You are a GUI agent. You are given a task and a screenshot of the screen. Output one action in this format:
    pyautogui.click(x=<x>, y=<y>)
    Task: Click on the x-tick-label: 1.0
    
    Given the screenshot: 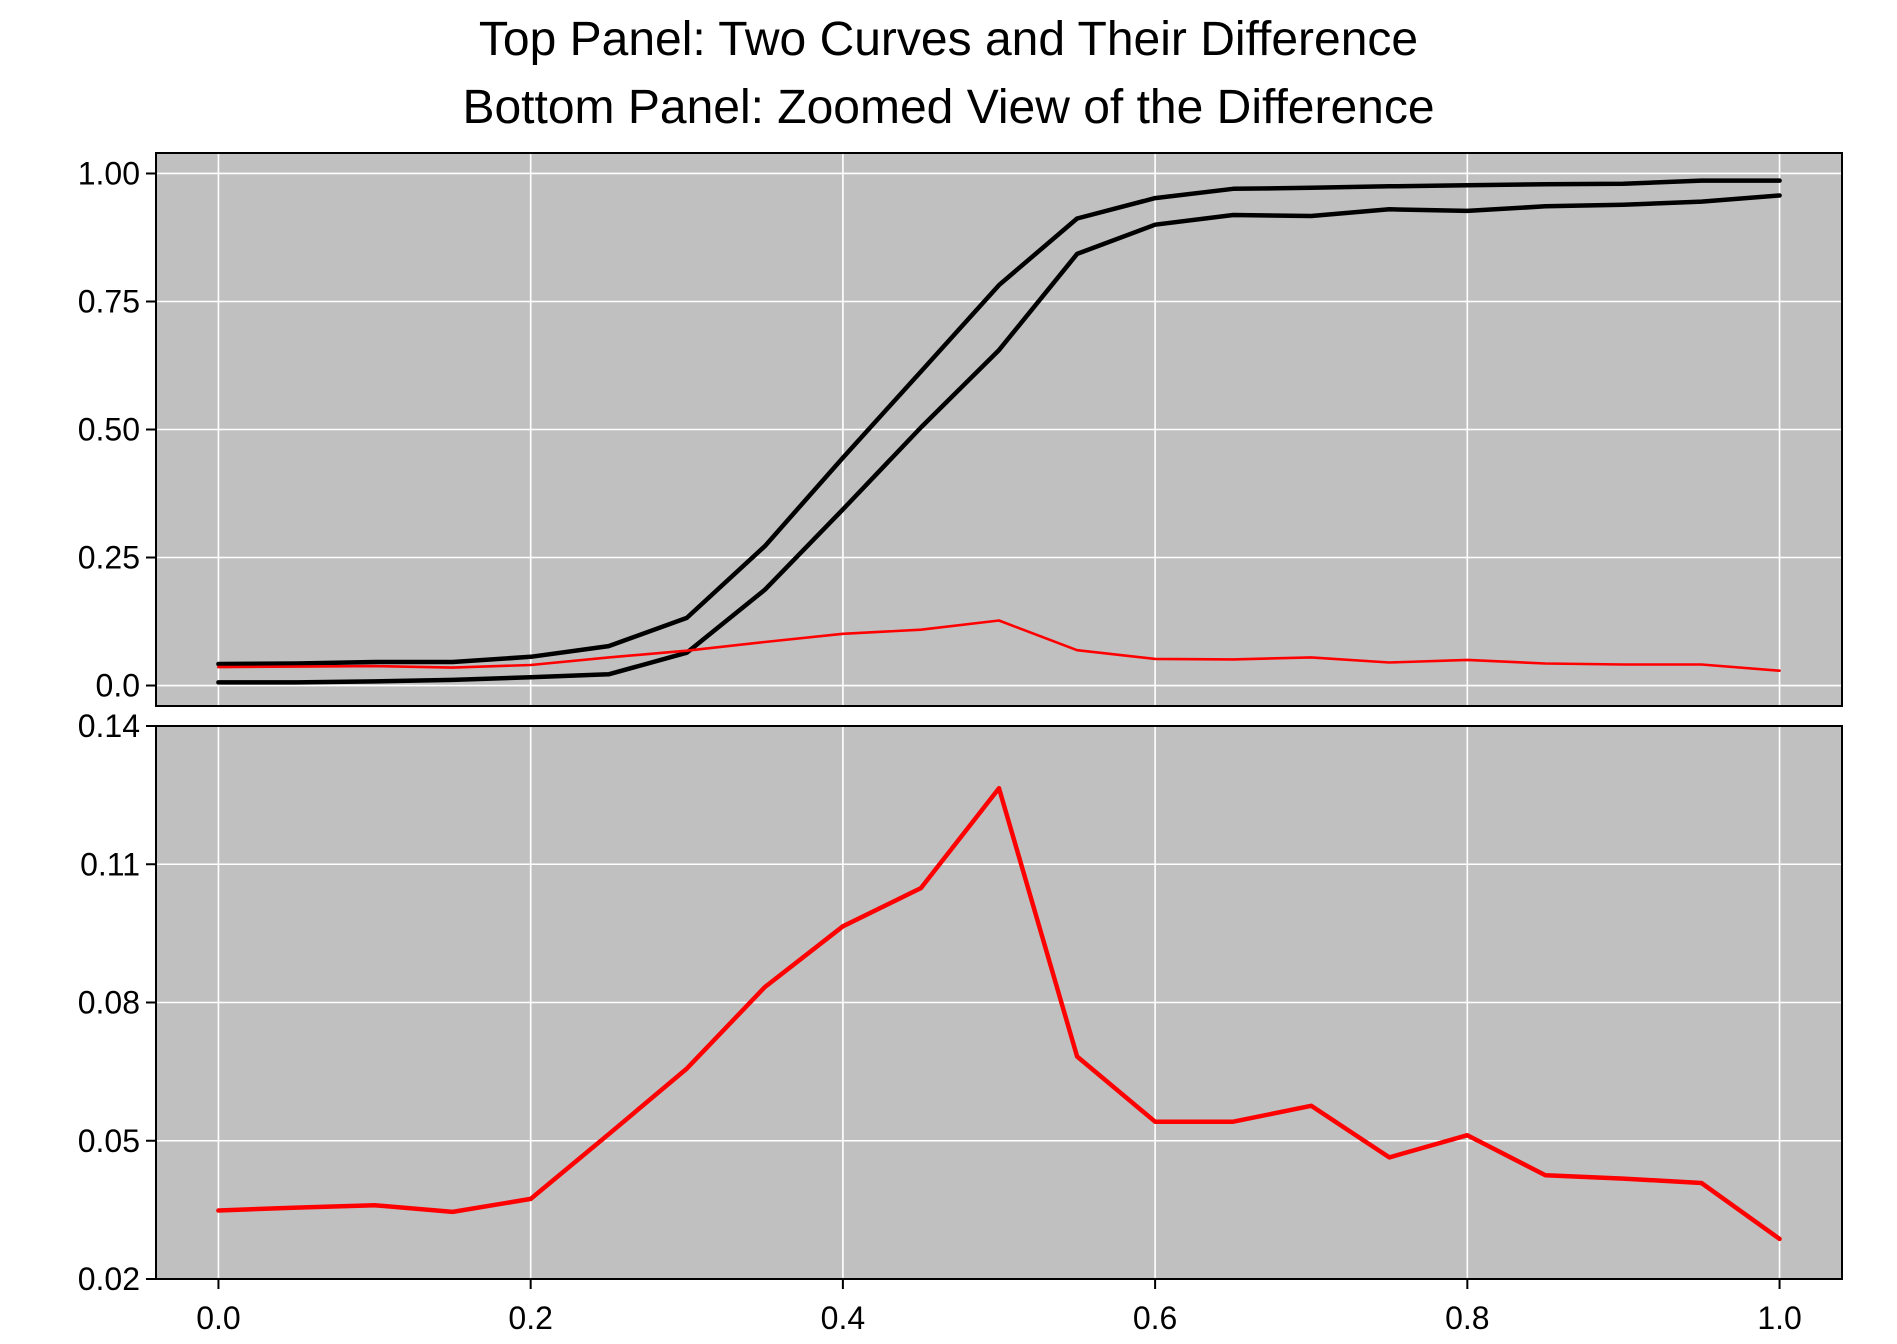 What is the action you would take?
    pyautogui.click(x=1779, y=1318)
    